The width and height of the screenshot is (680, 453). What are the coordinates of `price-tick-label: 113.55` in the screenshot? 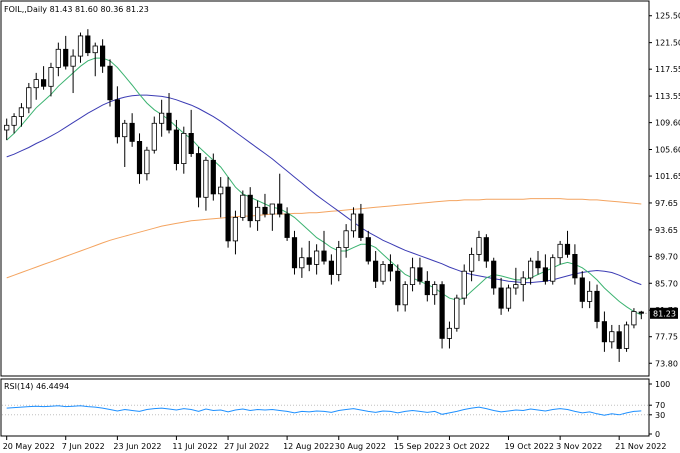 It's located at (667, 96).